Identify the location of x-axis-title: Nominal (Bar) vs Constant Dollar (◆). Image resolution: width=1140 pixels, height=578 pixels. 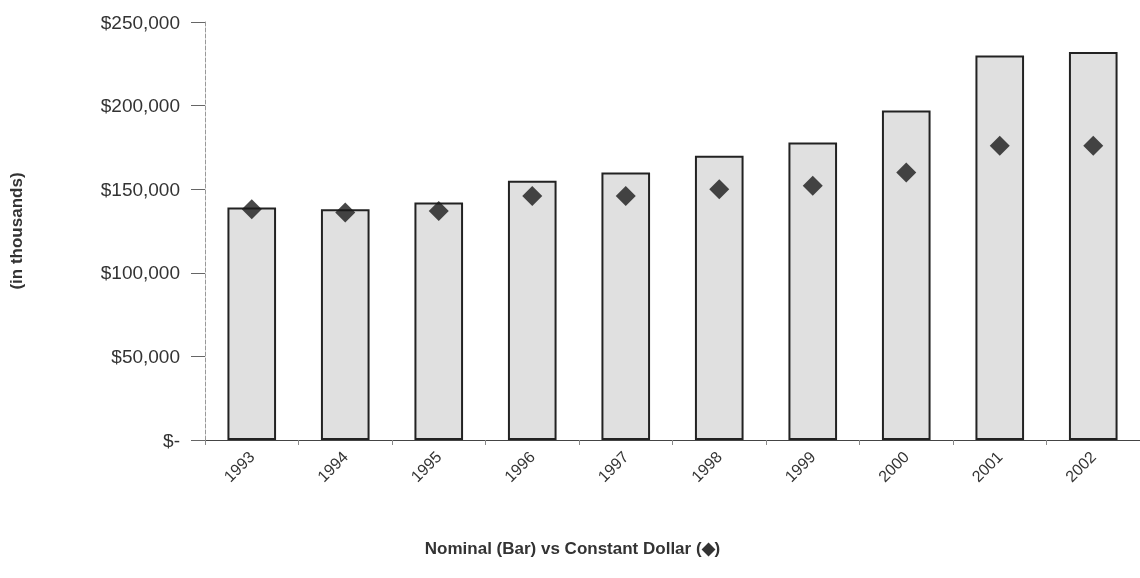
(572, 548).